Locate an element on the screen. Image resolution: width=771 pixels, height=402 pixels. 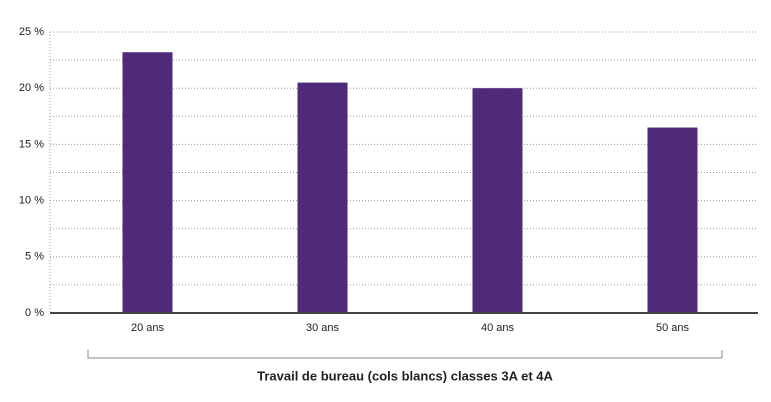
y-tick-label: 0 % is located at coordinates (34, 313).